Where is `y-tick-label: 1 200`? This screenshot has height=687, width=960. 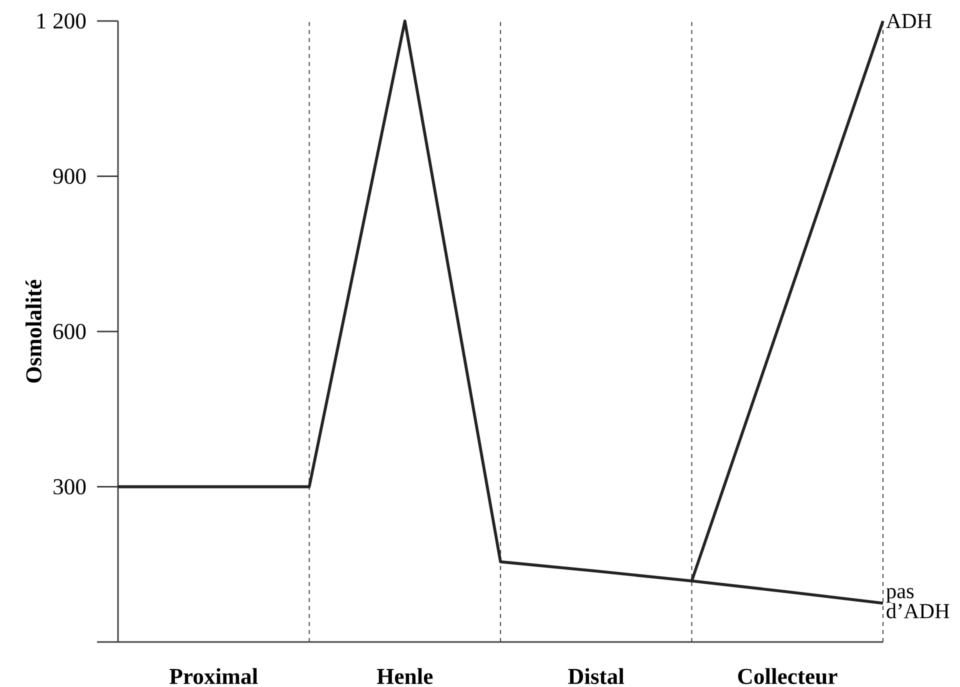
y-tick-label: 1 200 is located at coordinates (62, 21).